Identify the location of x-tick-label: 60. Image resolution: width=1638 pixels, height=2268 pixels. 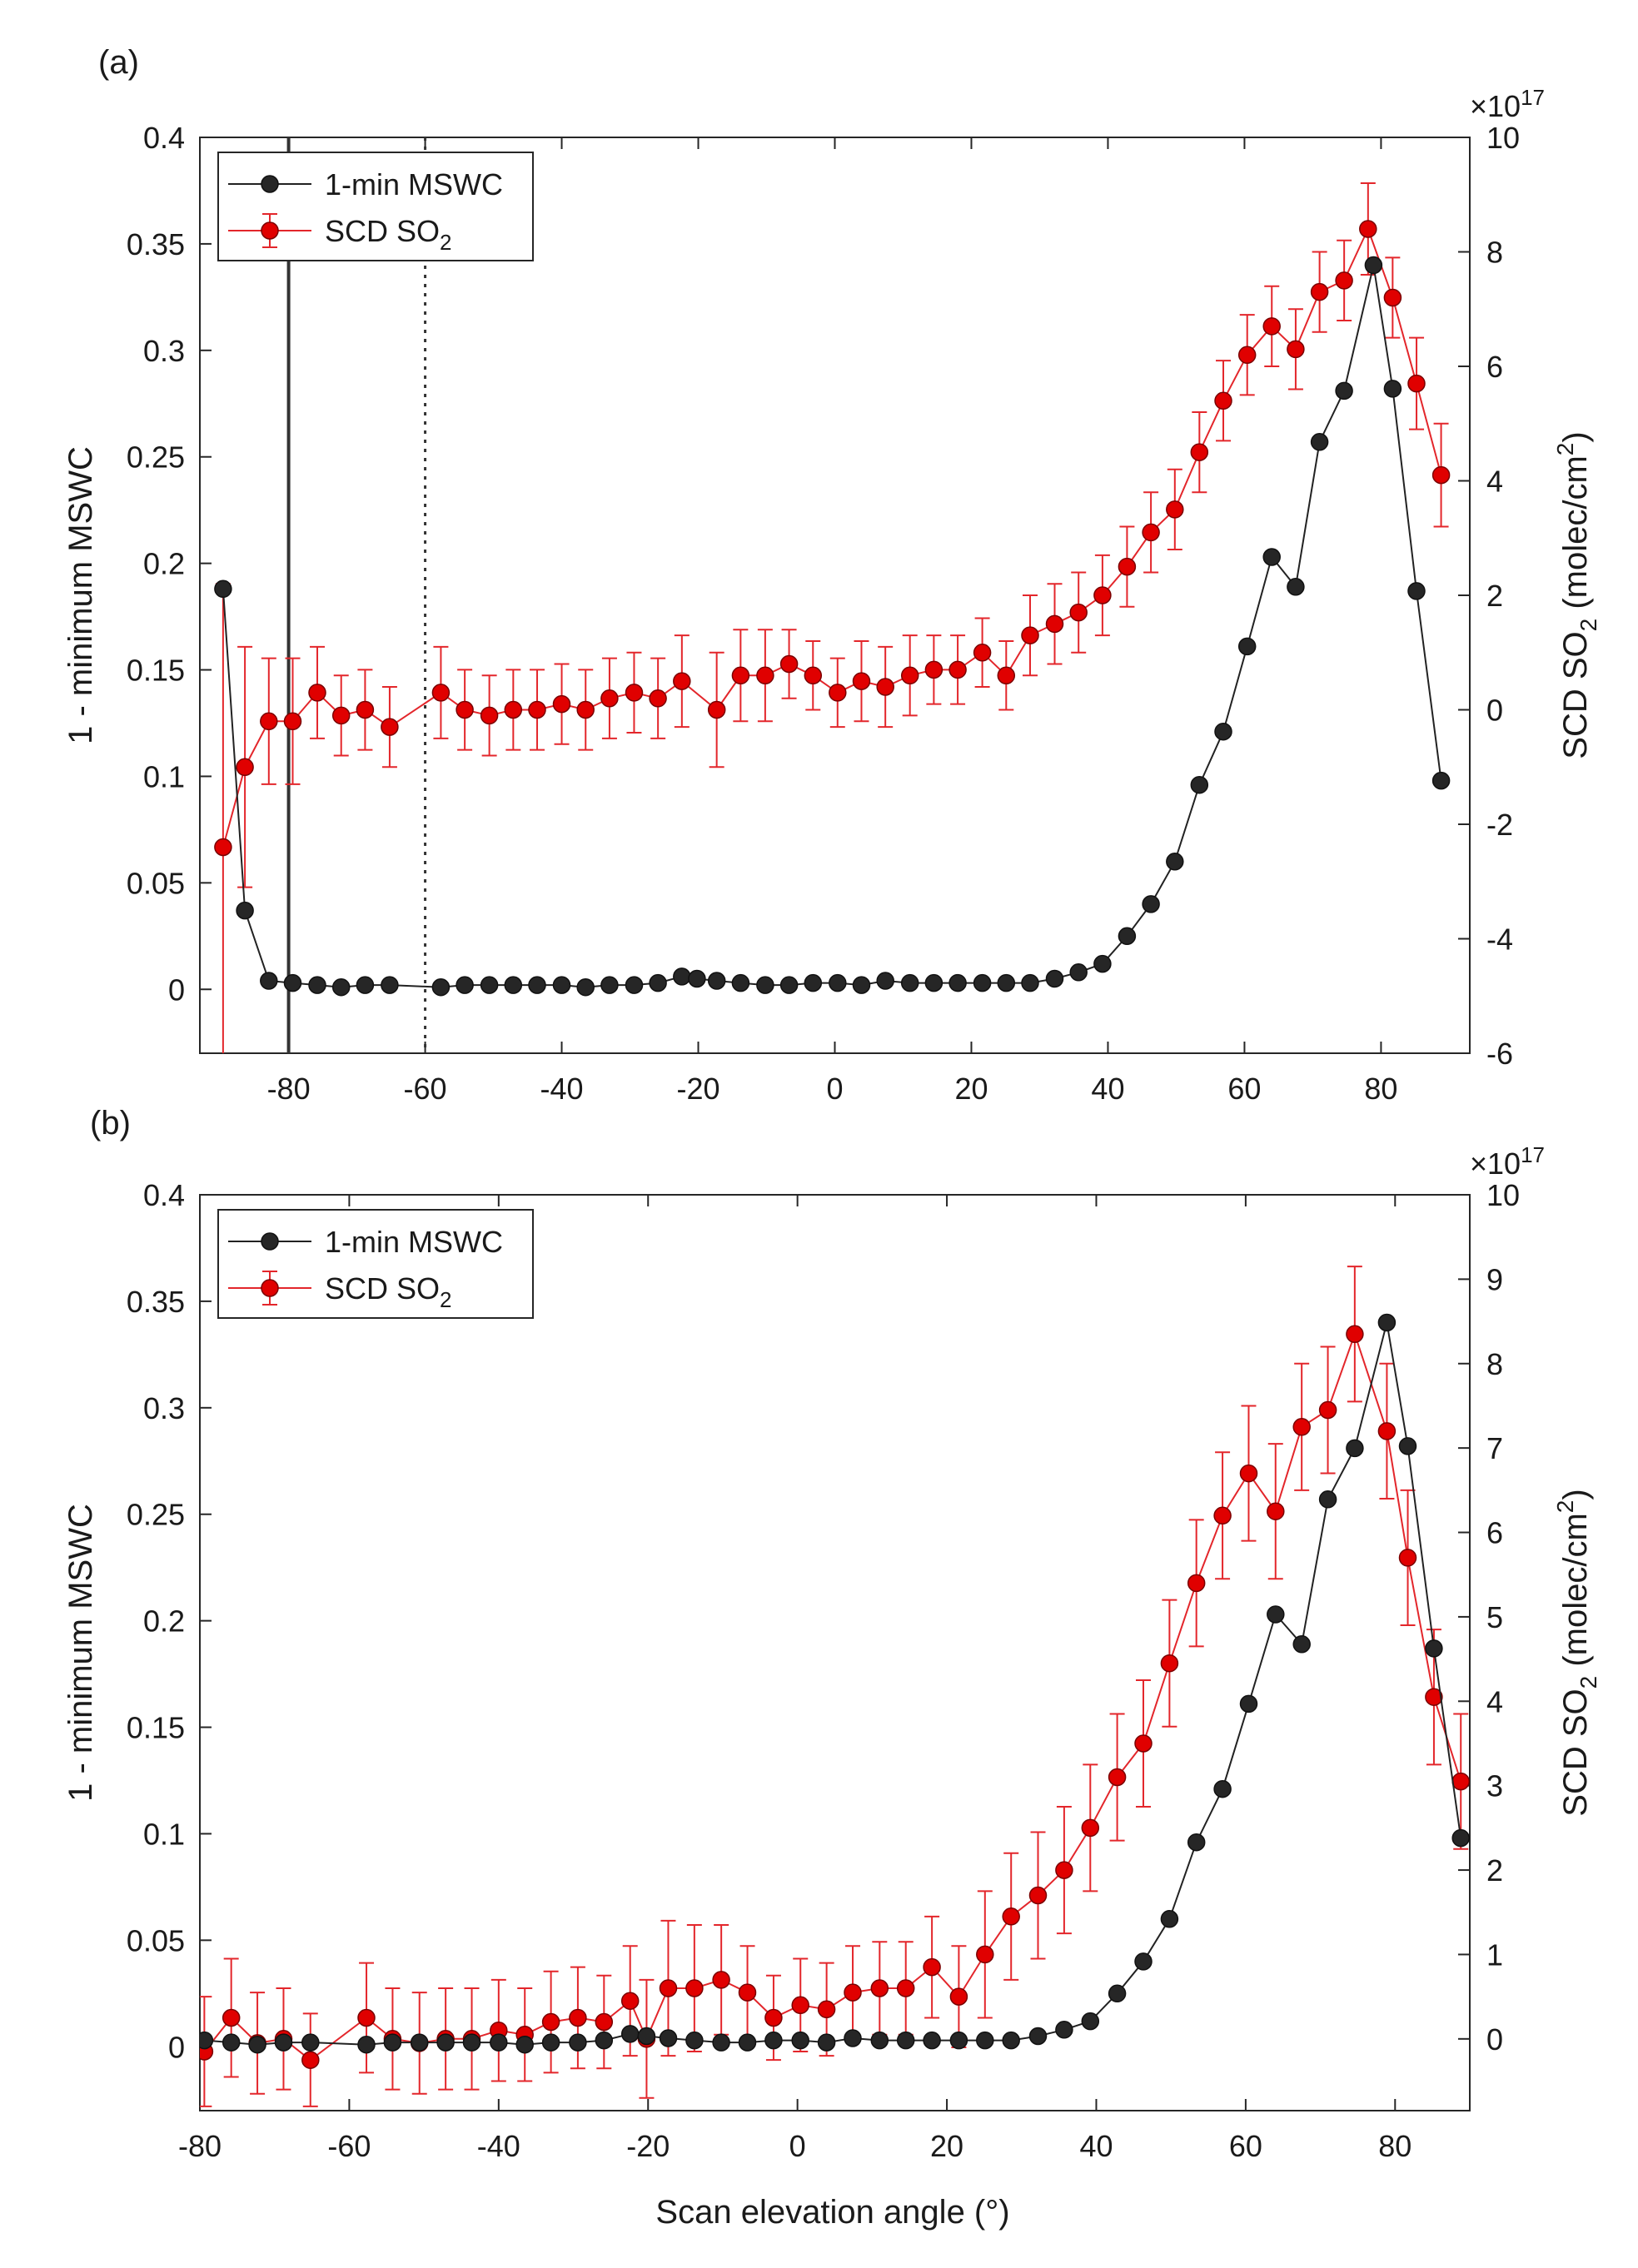
(1244, 1089).